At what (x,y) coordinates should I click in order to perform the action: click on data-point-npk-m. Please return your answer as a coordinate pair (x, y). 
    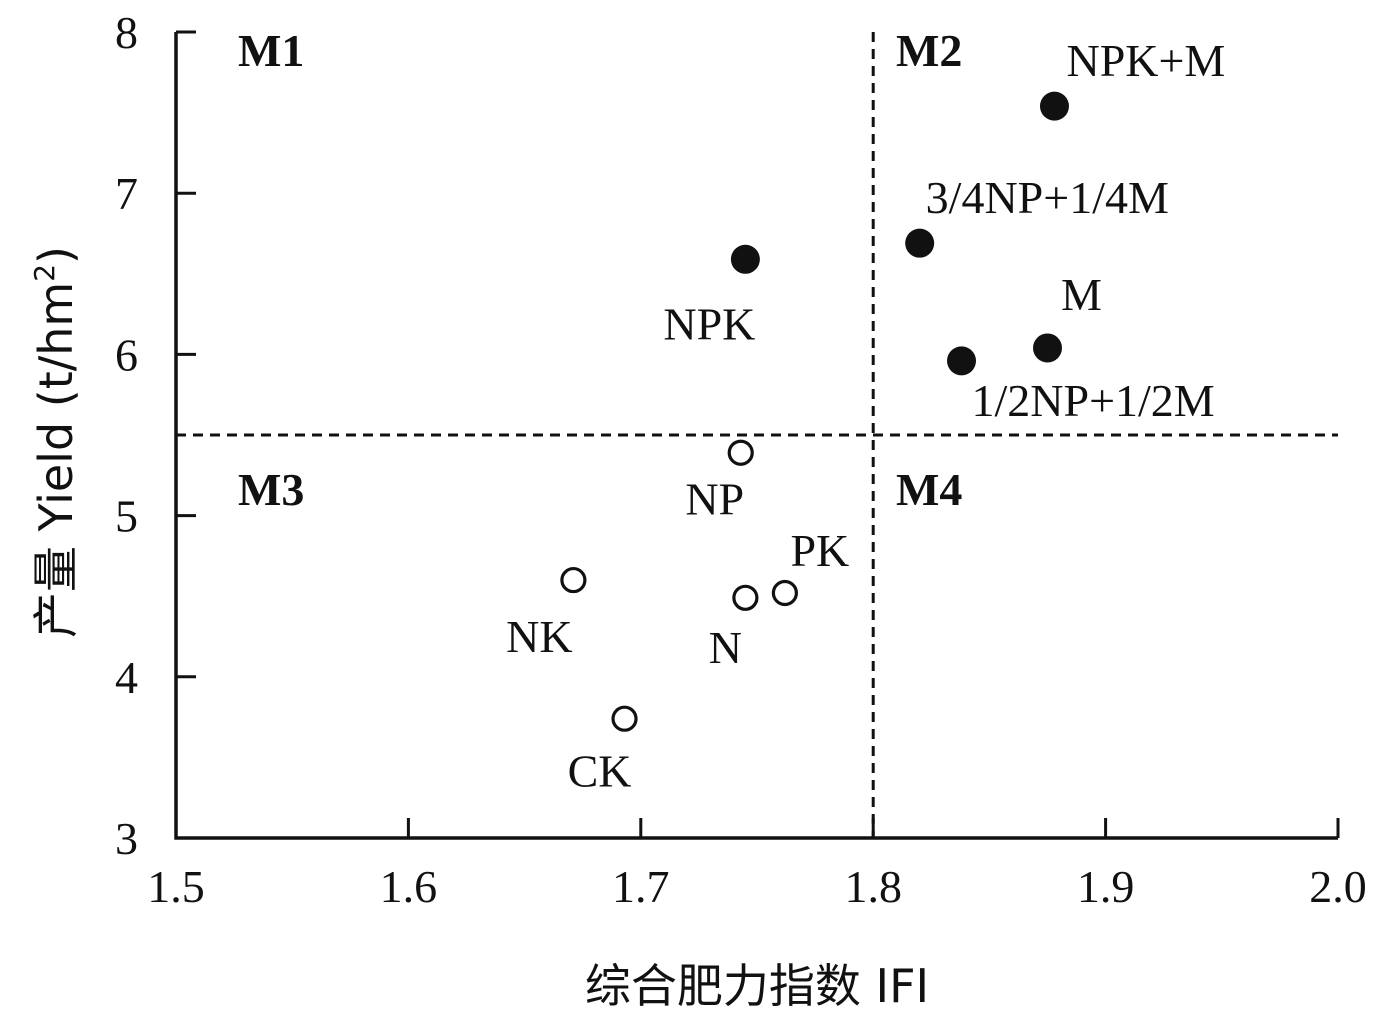
    Looking at the image, I should click on (1054, 106).